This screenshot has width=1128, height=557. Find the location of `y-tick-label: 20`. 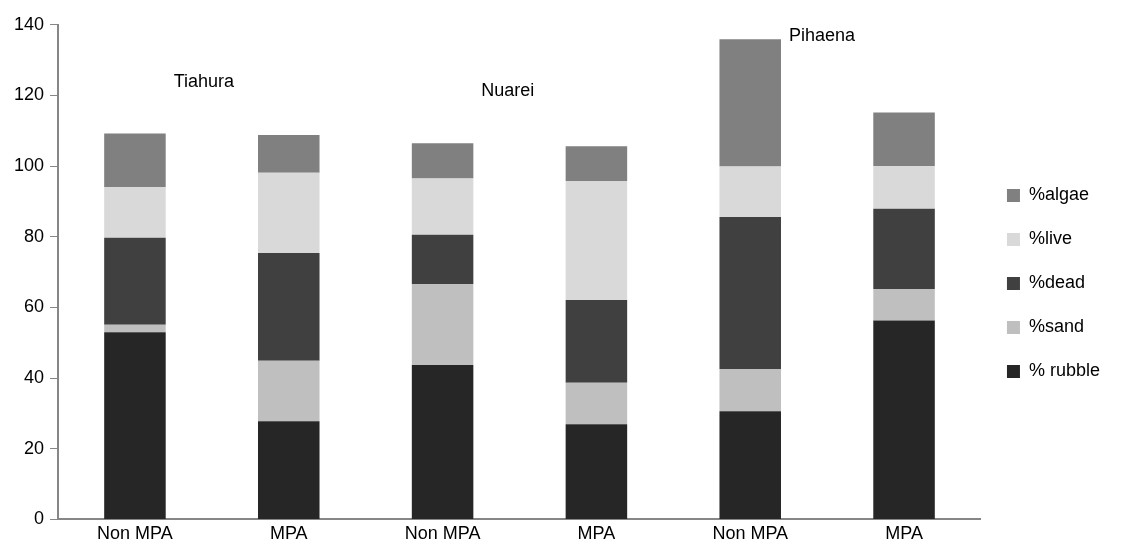

y-tick-label: 20 is located at coordinates (34, 447).